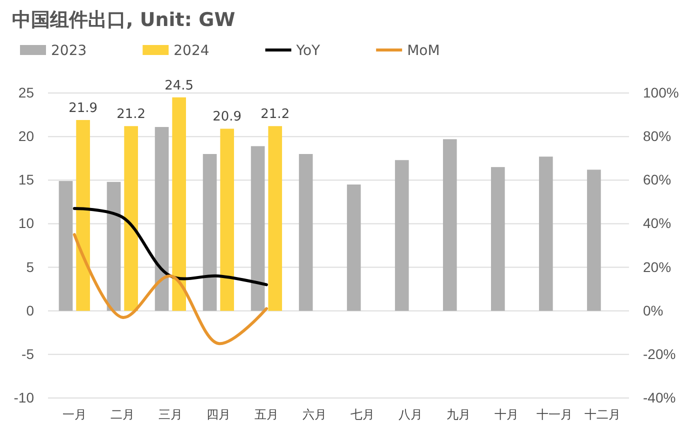 The width and height of the screenshot is (699, 445). What do you see at coordinates (26, 223) in the screenshot?
I see `y-tick-label: 10` at bounding box center [26, 223].